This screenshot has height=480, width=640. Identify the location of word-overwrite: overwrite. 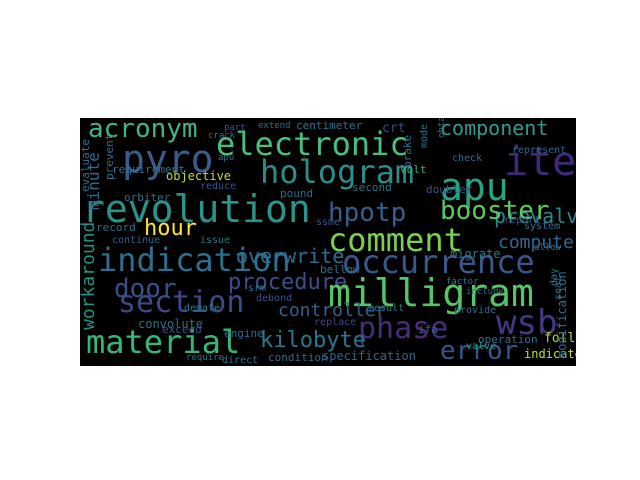
(290, 256).